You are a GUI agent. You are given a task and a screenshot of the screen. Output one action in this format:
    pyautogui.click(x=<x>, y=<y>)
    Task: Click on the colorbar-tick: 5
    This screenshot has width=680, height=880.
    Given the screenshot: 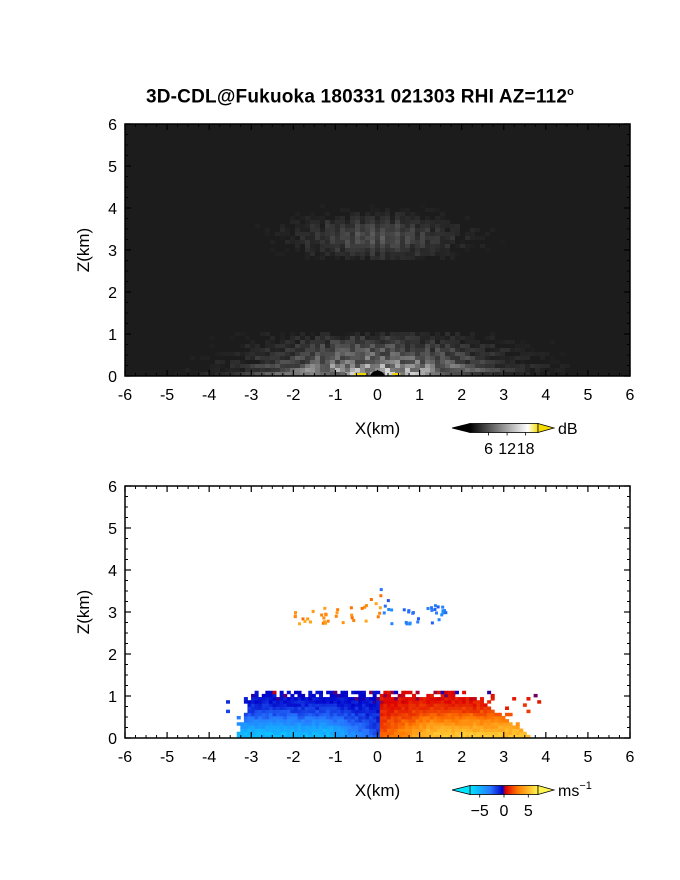 What is the action you would take?
    pyautogui.click(x=528, y=811)
    